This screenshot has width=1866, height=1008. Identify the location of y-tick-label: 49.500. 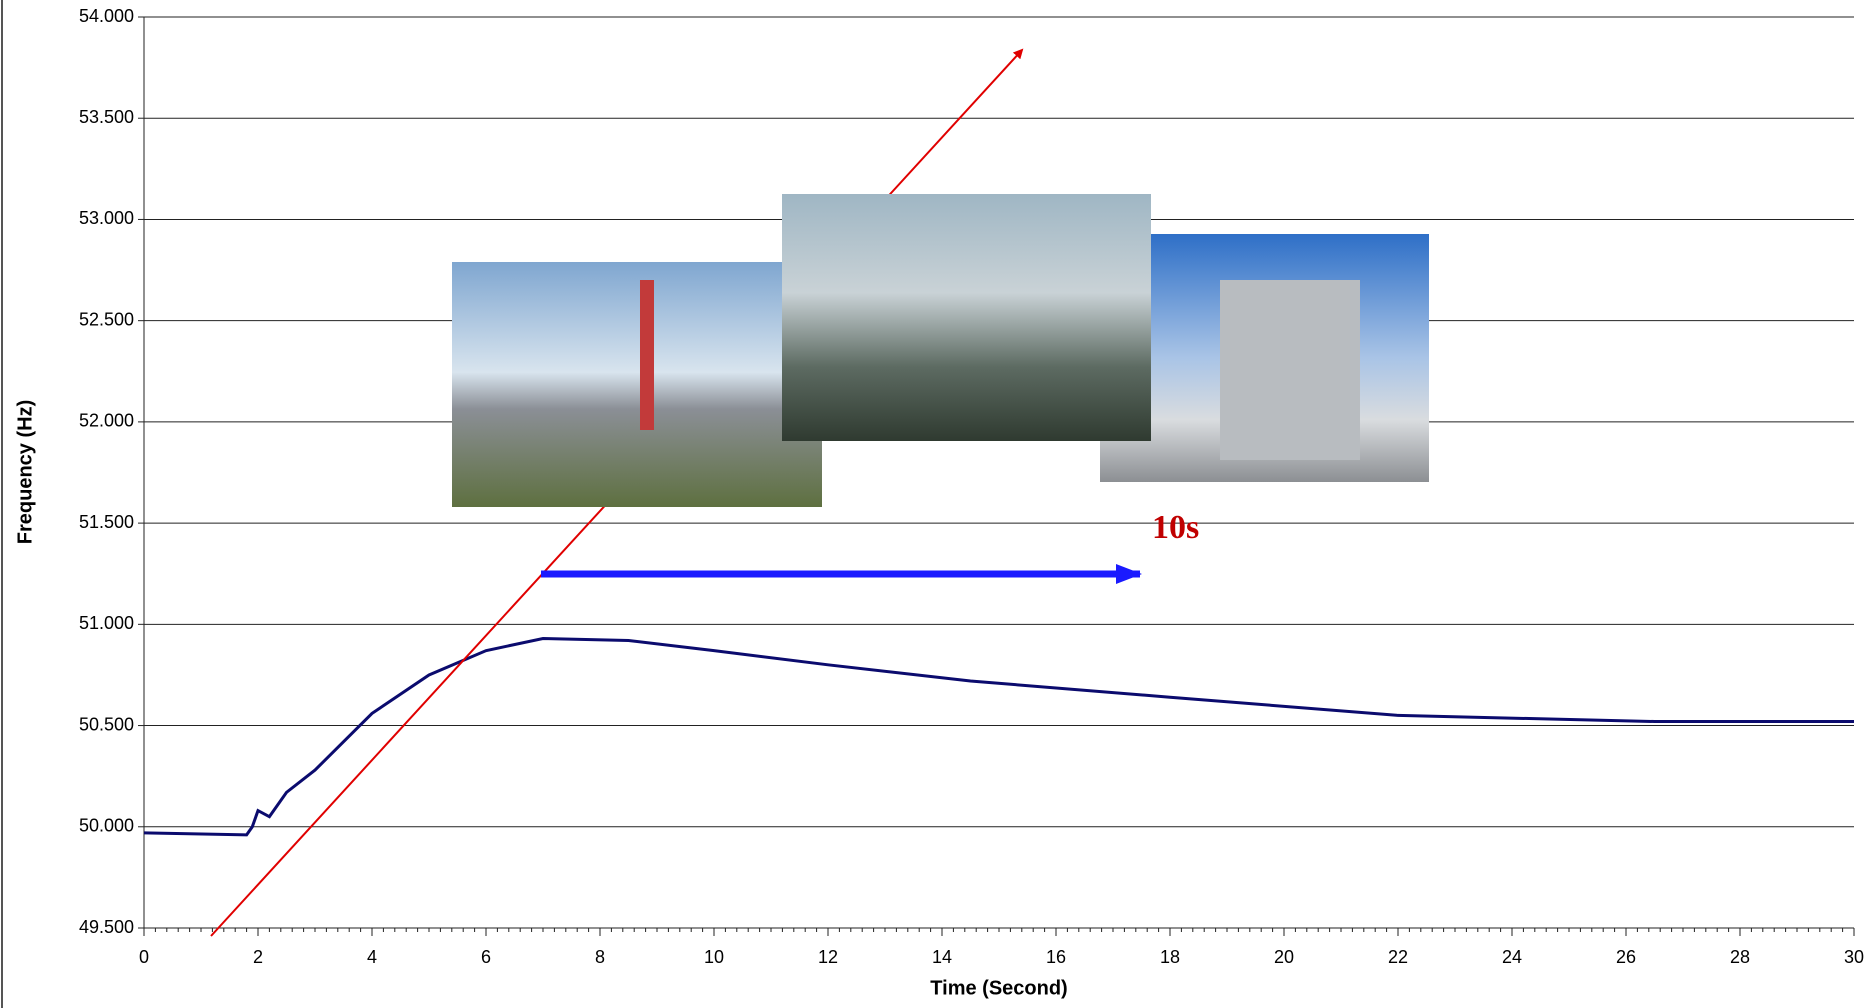
(106, 927).